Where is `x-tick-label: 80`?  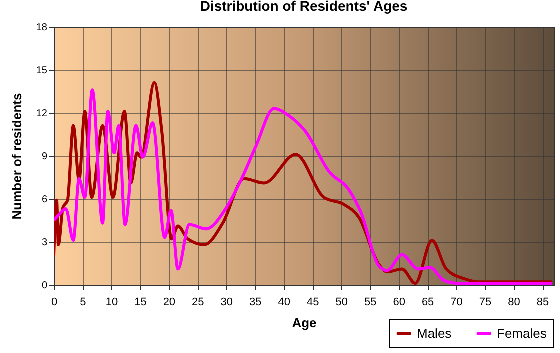
x-tick-label: 80 is located at coordinates (514, 302).